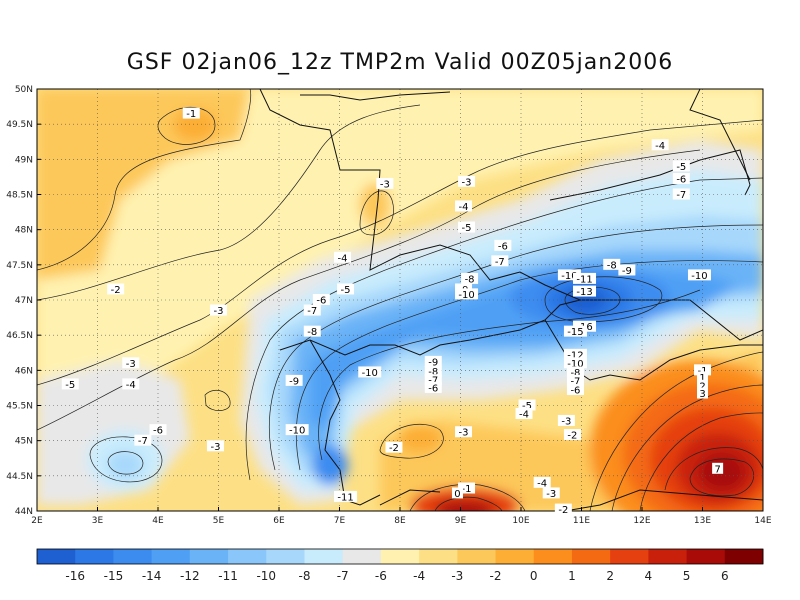 This screenshot has height=600, width=800. What do you see at coordinates (702, 521) in the screenshot?
I see `lon-tick-label: 13E` at bounding box center [702, 521].